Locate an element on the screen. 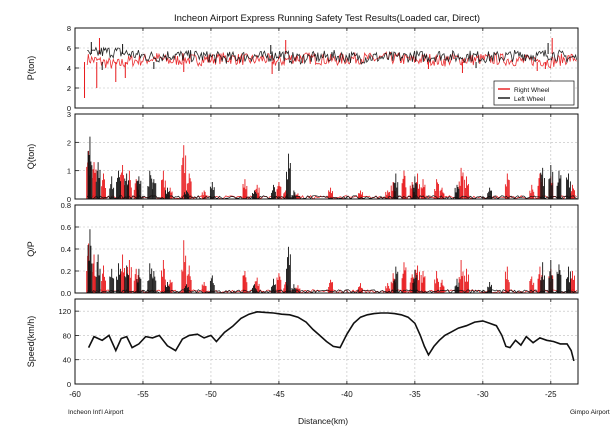 The image size is (613, 428). y-tick-label: 0.4 is located at coordinates (66, 249).